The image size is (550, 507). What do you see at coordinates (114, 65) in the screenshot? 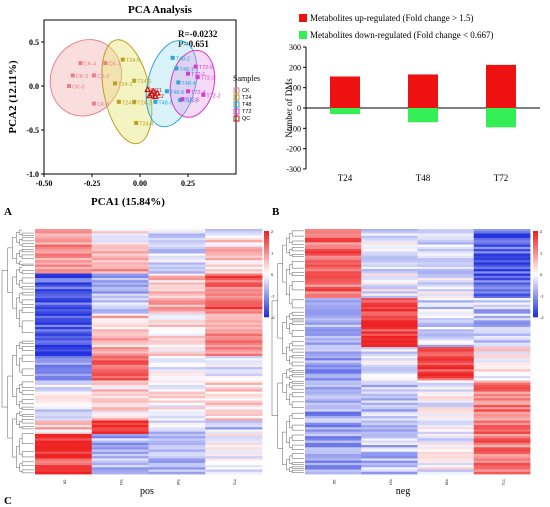
I see `pca-point-label: CK-1` at bounding box center [114, 65].